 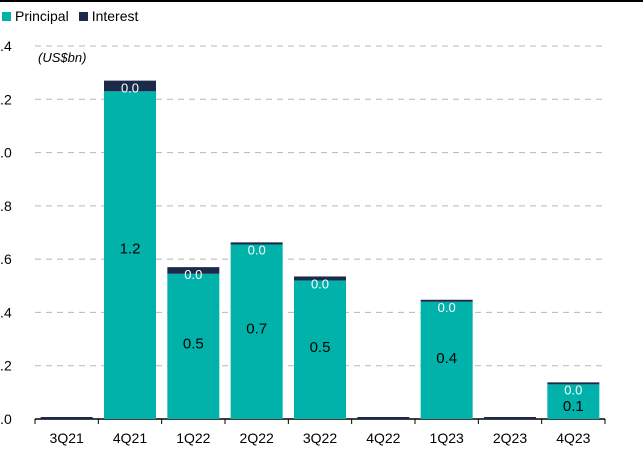 I want to click on legend: Principal Interest, so click(x=75, y=16).